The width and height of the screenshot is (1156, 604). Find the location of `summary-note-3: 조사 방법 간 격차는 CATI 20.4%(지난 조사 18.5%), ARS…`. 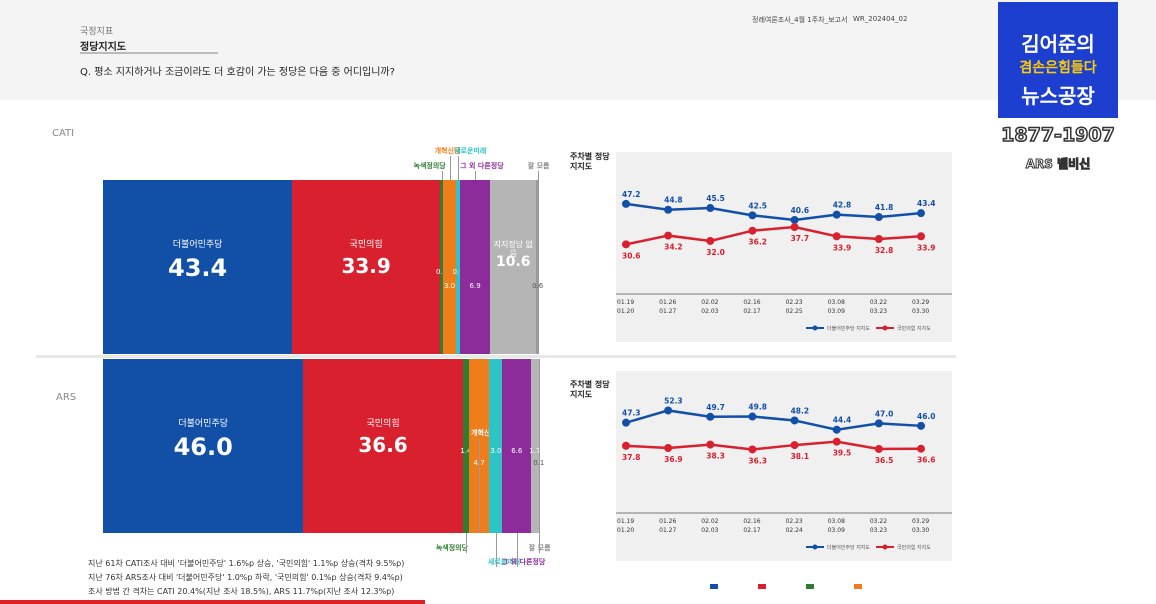

summary-note-3: 조사 방법 간 격차는 CATI 20.4%(지난 조사 18.5%), ARS… is located at coordinates (241, 591).